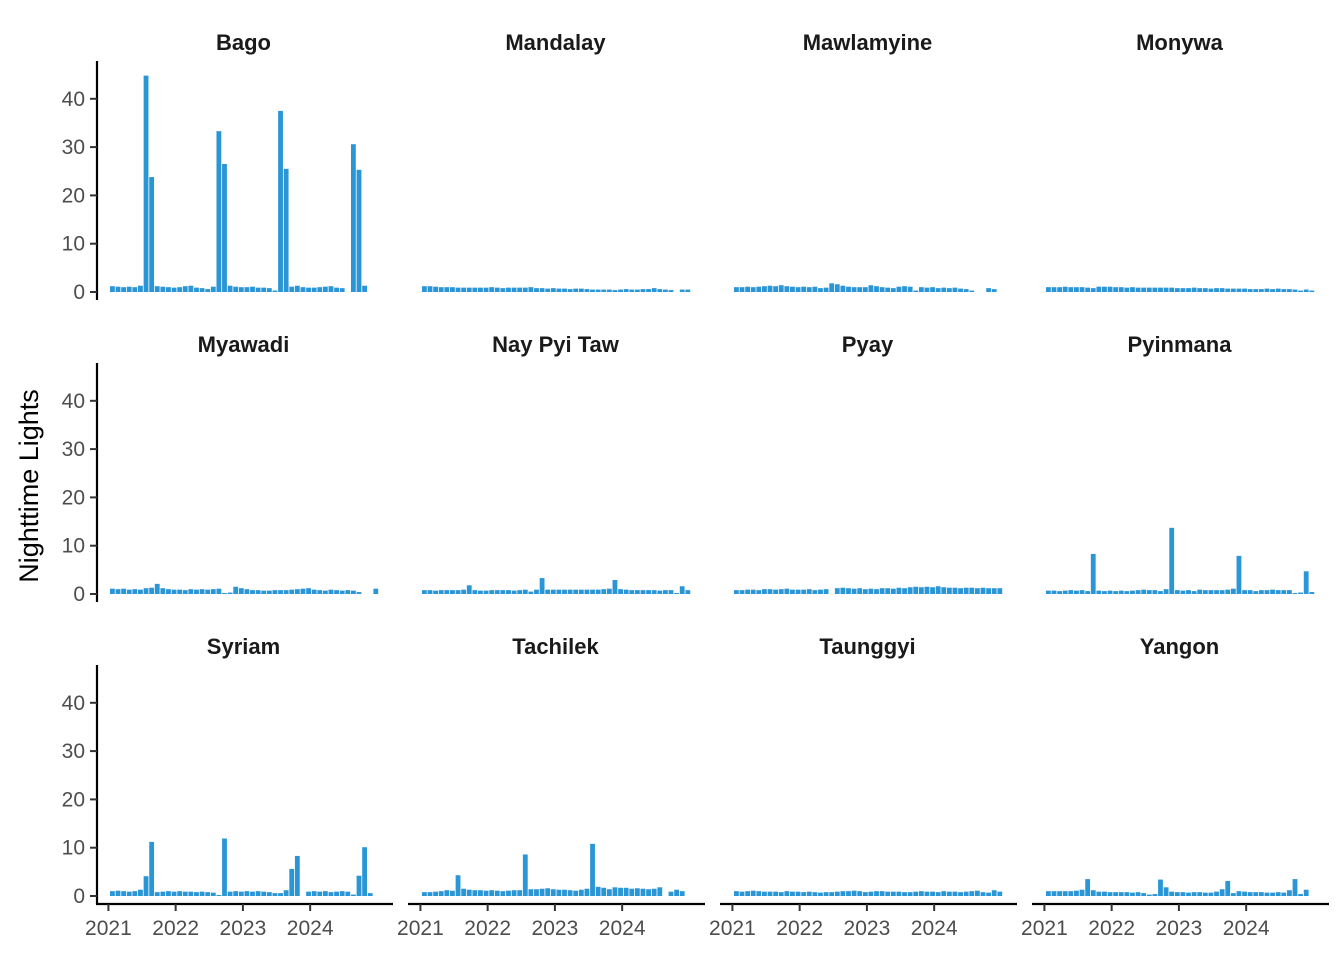 Image resolution: width=1344 pixels, height=965 pixels. I want to click on x-tick-label: 2023, so click(555, 928).